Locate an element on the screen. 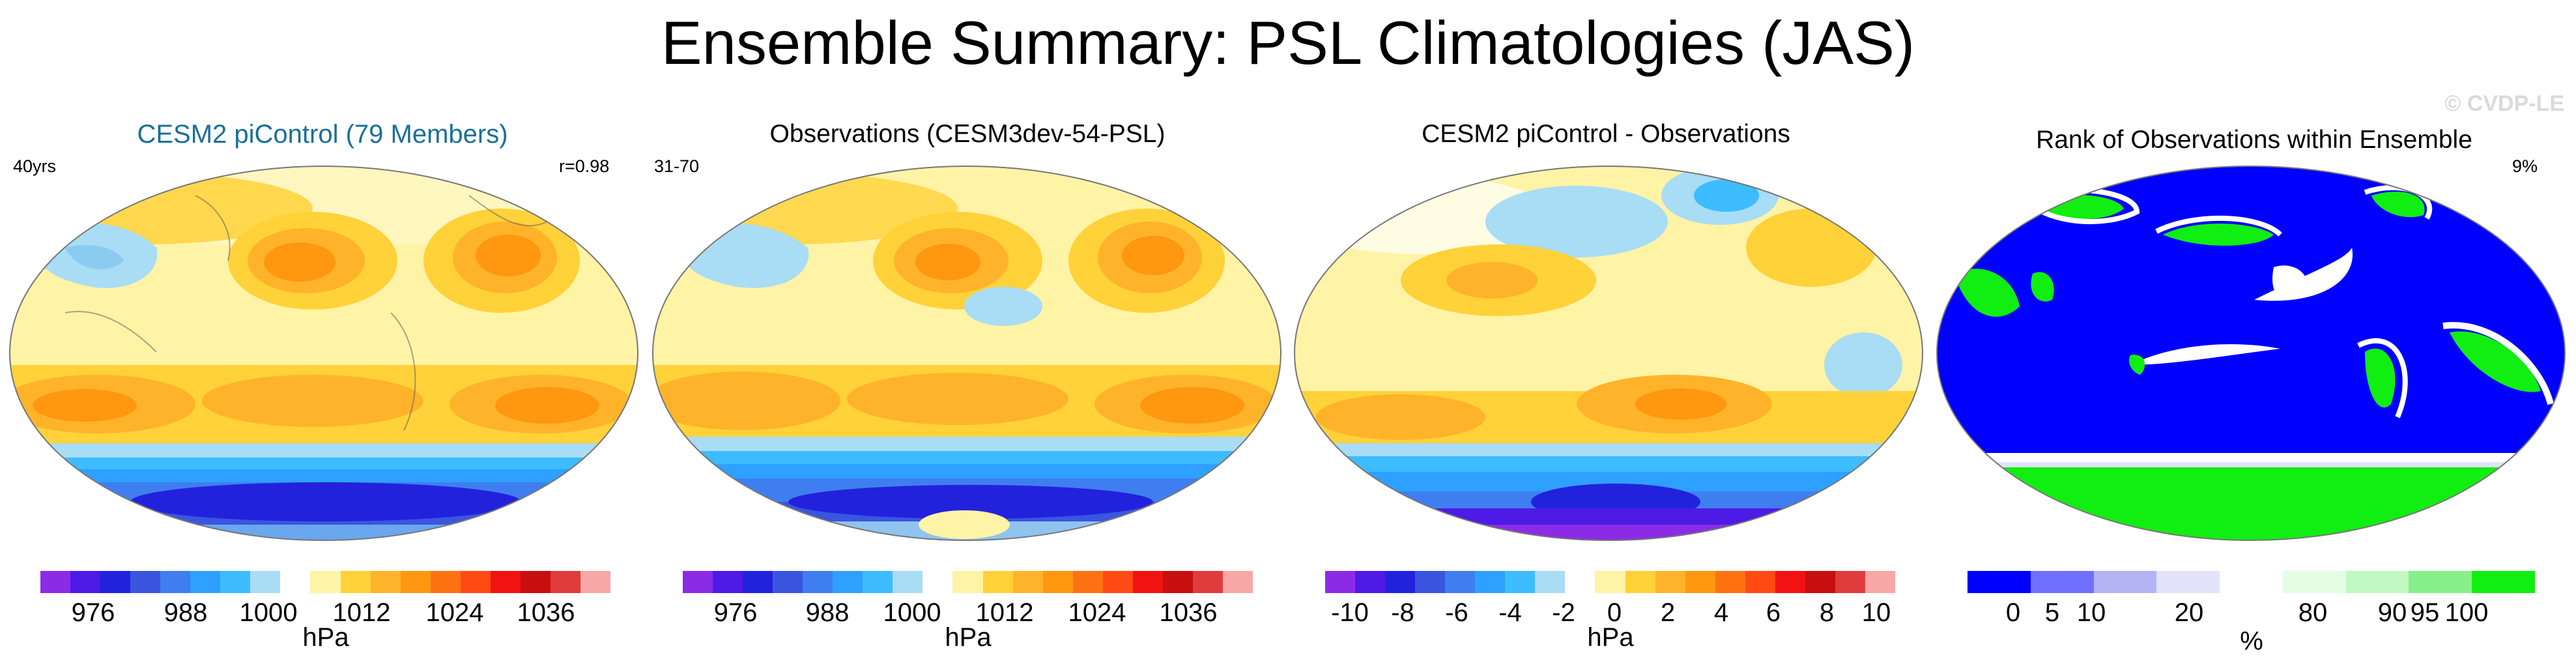  panel-3-title: CESM2 piControl - Observations is located at coordinates (1606, 134).